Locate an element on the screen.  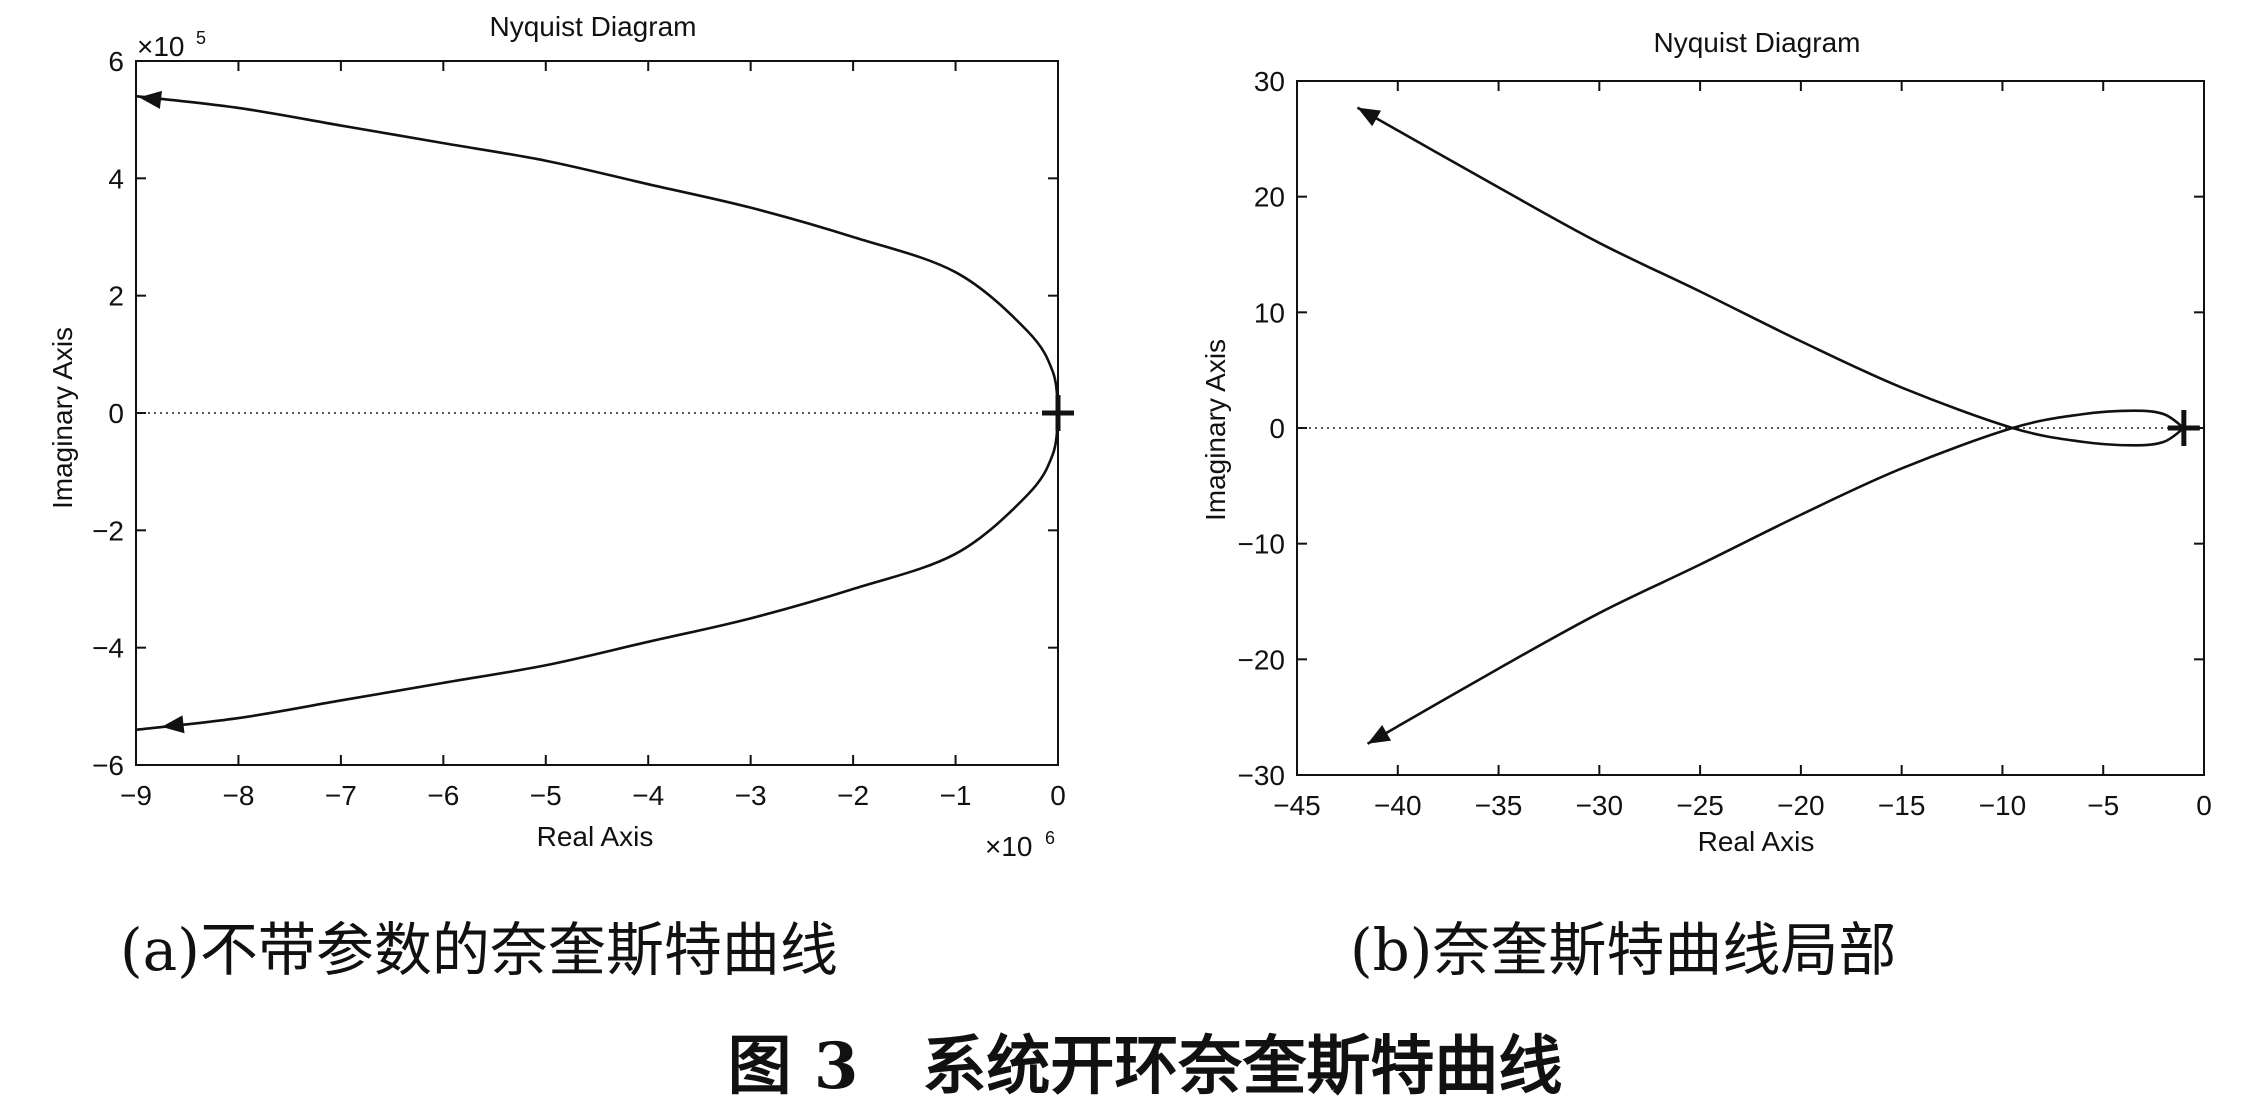
chart-a-y-exponent-power: 5 is located at coordinates (201, 38).